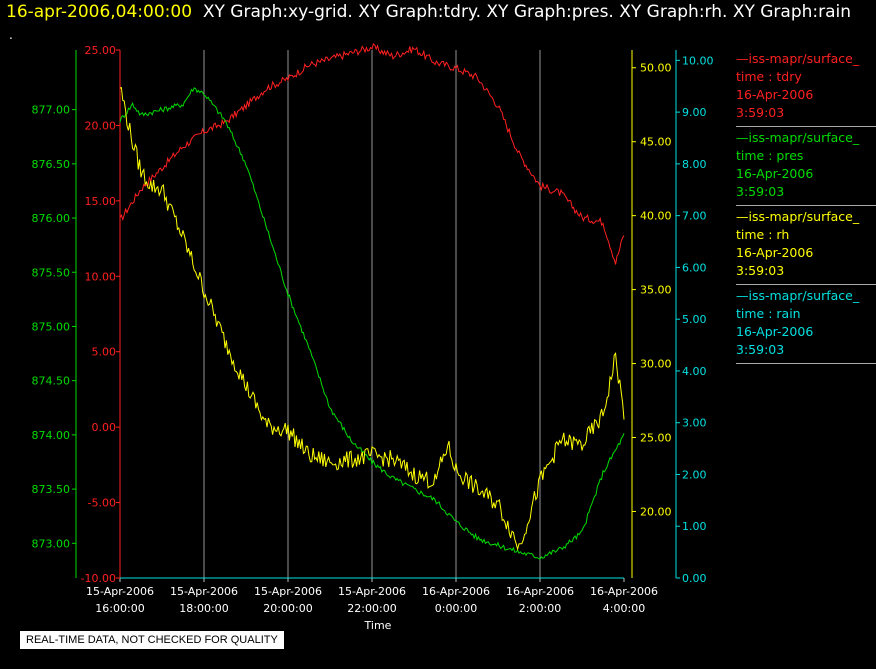 The image size is (876, 669). Describe the element at coordinates (51, 110) in the screenshot. I see `pres-tick-label: 877.00` at that location.